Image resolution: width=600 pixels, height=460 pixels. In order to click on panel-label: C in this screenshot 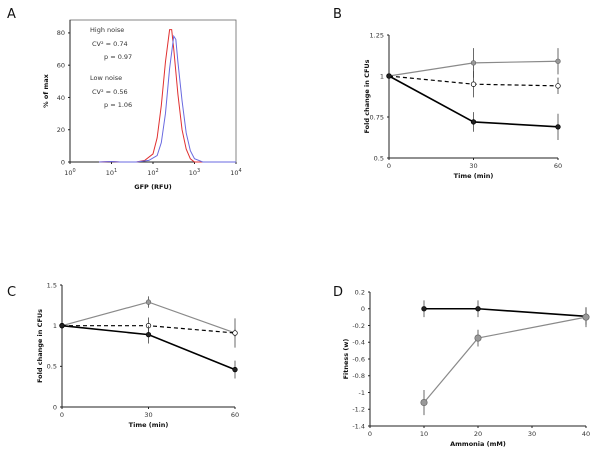, I will do `click(11, 292)`.